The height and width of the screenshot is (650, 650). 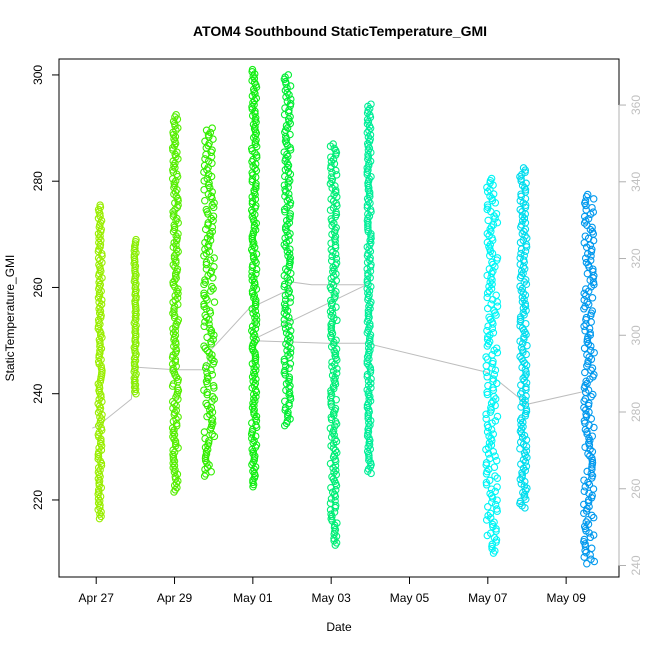 I want to click on y-right-tick-label: 300, so click(x=636, y=335).